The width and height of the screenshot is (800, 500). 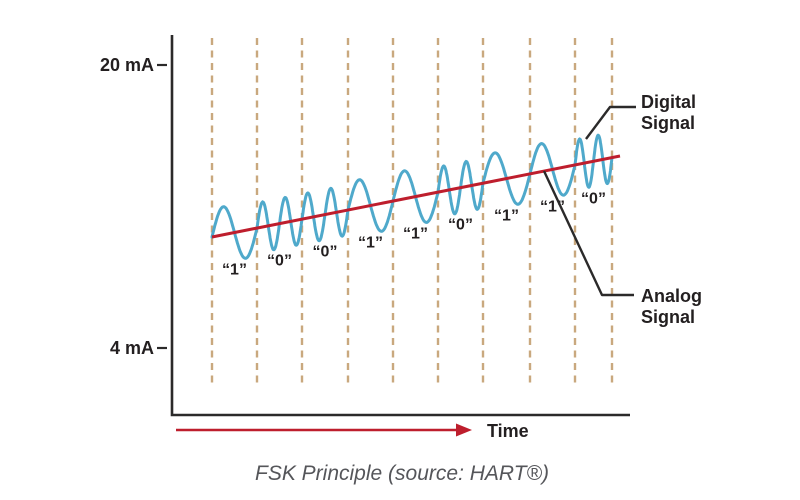 I want to click on analog-signal-label-line1: Analog, so click(x=671, y=296).